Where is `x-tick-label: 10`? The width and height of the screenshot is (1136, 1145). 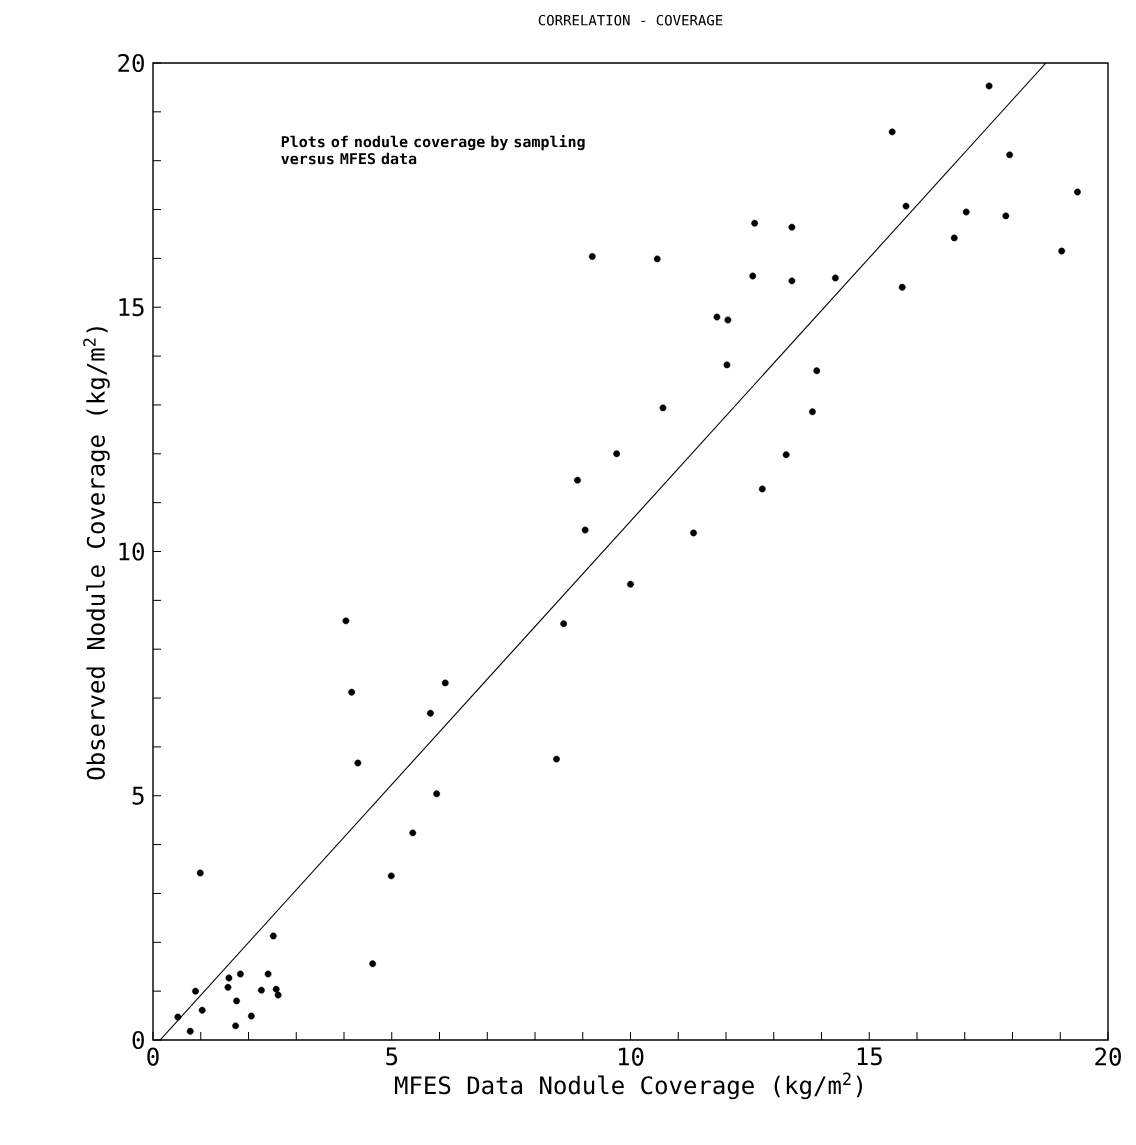 x-tick-label: 10 is located at coordinates (631, 1056).